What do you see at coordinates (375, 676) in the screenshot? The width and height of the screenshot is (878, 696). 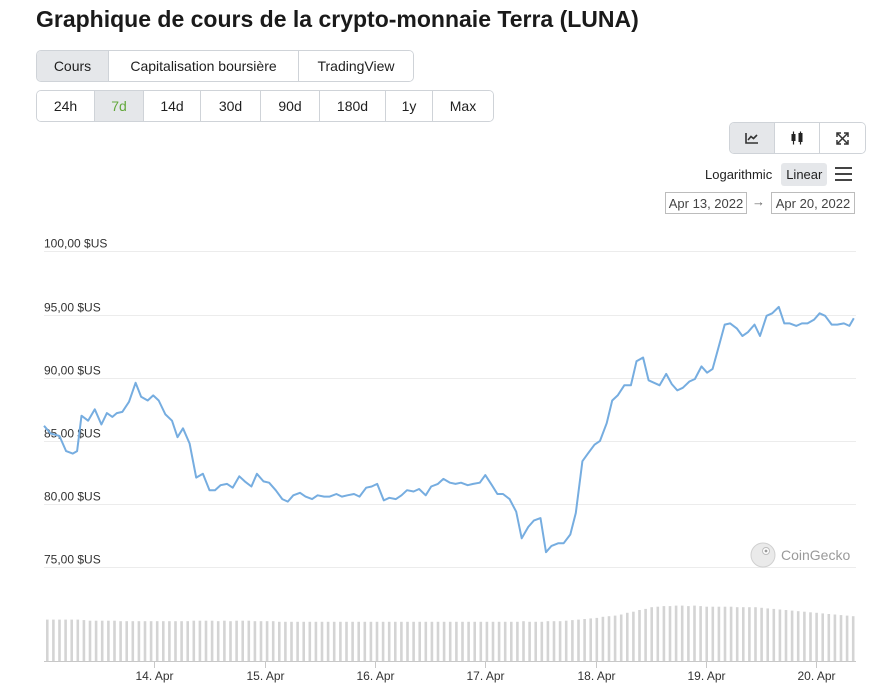 I see `x-tick-label: 16. Apr` at bounding box center [375, 676].